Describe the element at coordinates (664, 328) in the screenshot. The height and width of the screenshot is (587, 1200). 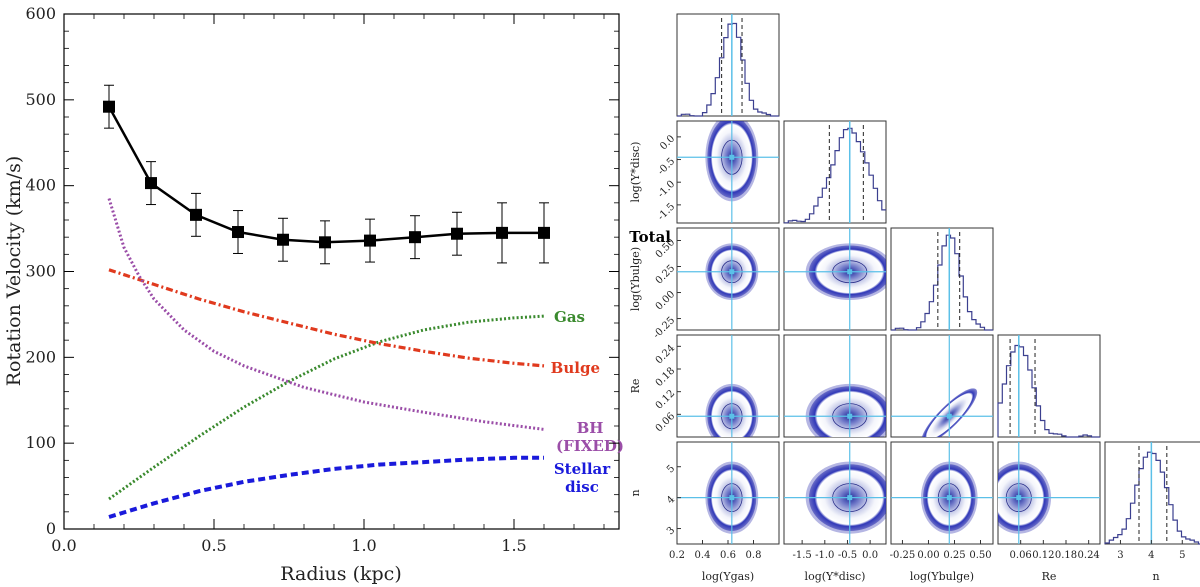
I see `corner-y-tick-label: -0.25` at that location.